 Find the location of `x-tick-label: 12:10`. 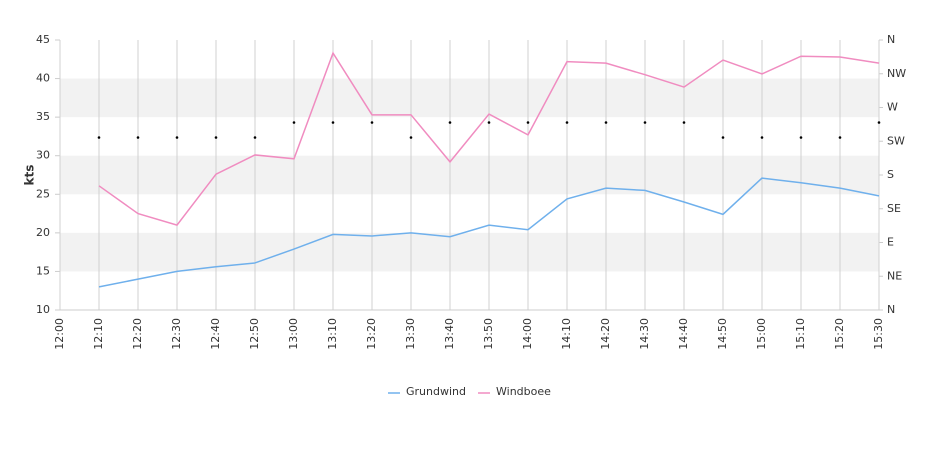

x-tick-label: 12:10 is located at coordinates (98, 334).